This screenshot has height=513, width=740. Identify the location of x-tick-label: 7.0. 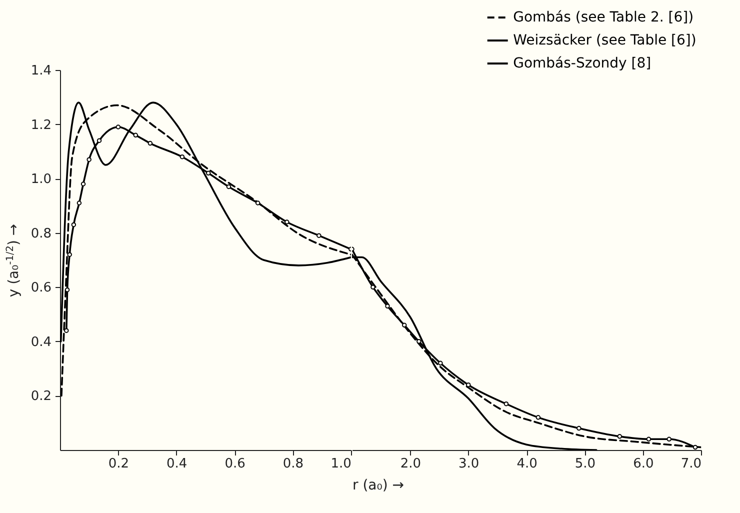
(691, 464).